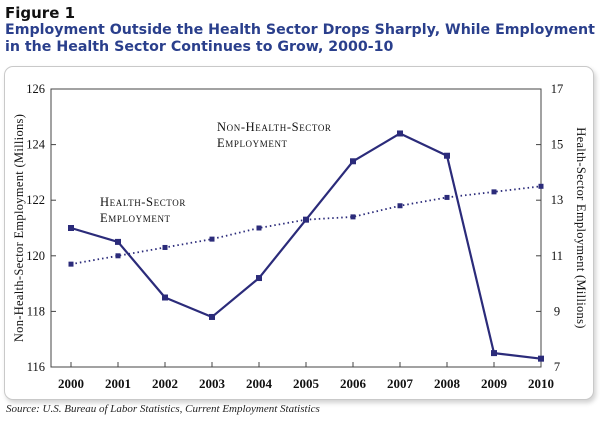 The image size is (600, 424). I want to click on left-tick-label: 120, so click(35, 256).